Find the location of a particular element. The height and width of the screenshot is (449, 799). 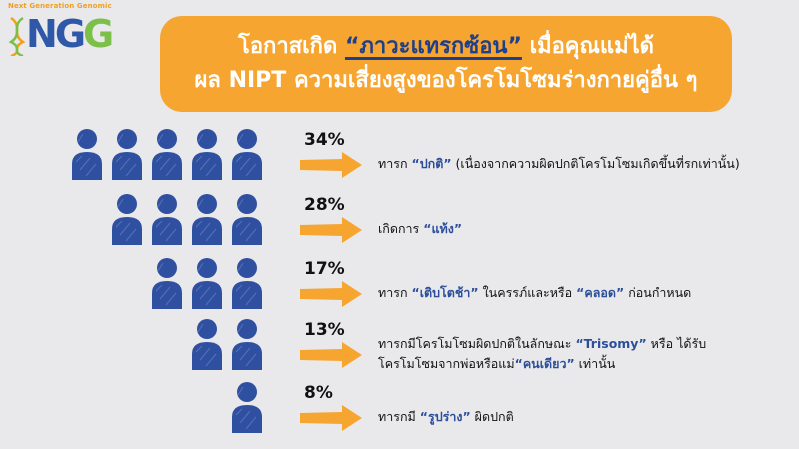

logo-letter-g1: G is located at coordinates (70, 34).